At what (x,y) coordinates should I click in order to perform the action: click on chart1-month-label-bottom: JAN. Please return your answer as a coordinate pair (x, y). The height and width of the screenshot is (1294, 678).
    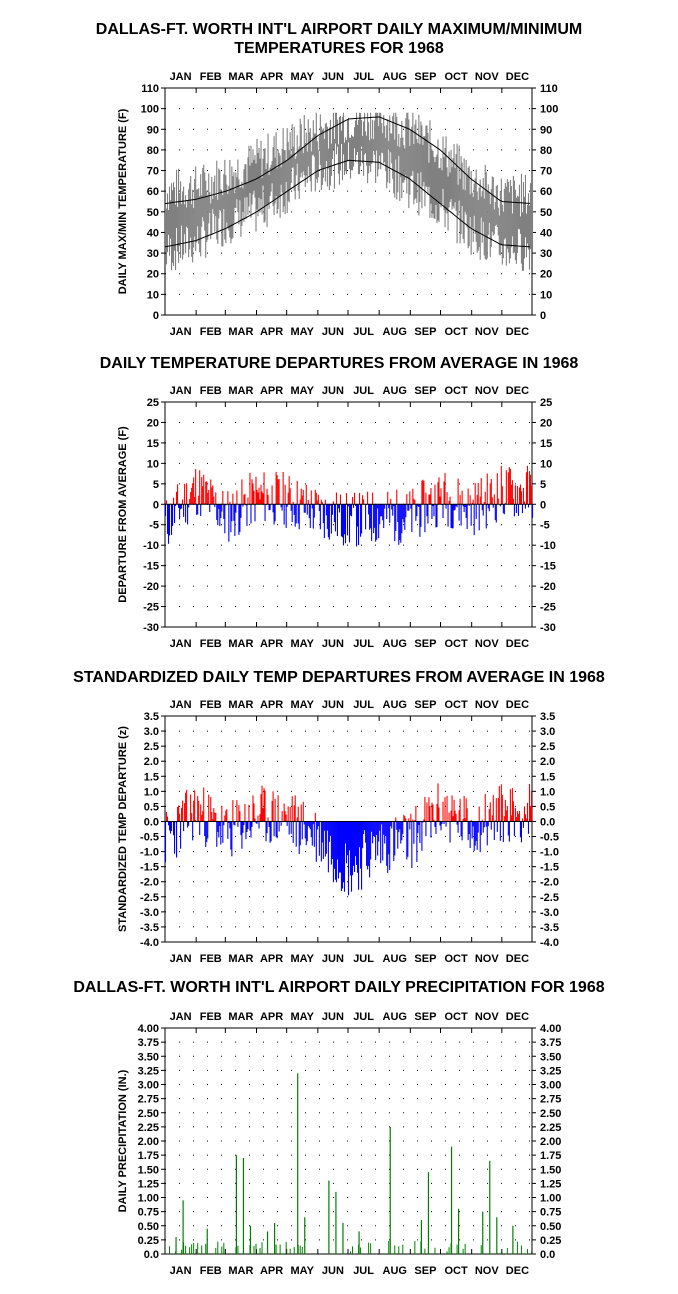
    Looking at the image, I should click on (181, 332).